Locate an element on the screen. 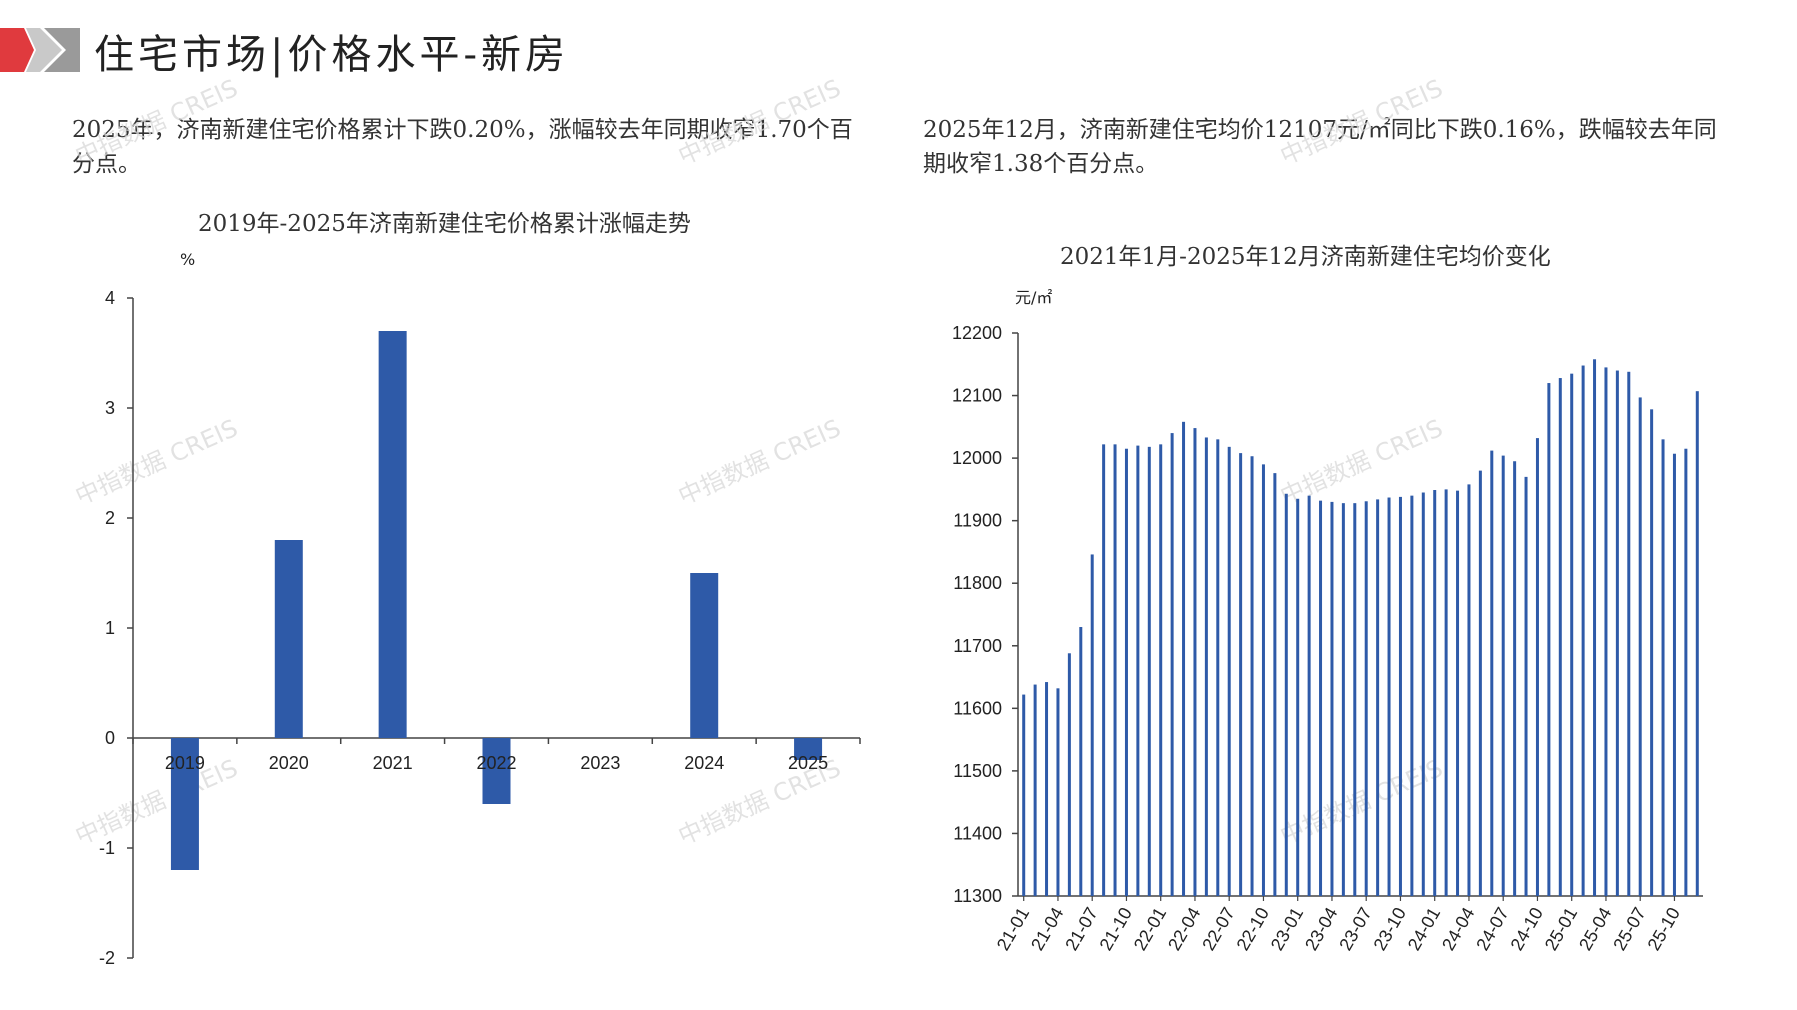 This screenshot has width=1797, height=1010. chart-2-x-tick-label: 24-04 is located at coordinates (1458, 929).